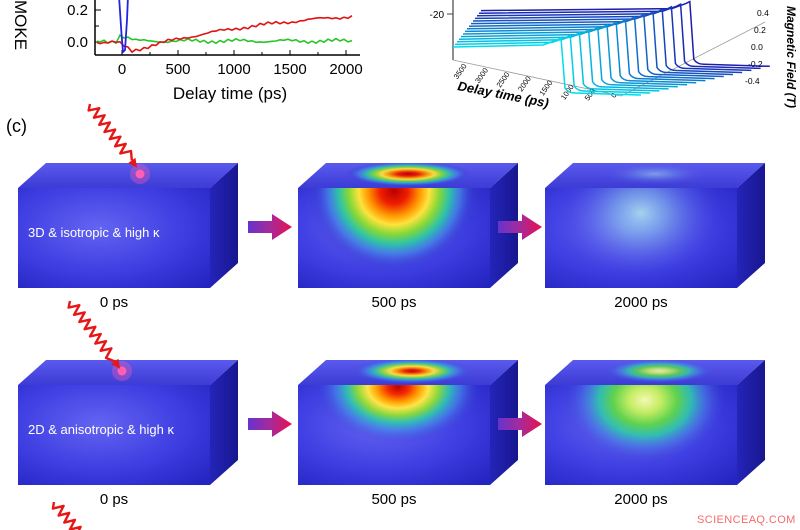 This screenshot has height=530, width=800. Describe the element at coordinates (230, 93) in the screenshot. I see `panel-a-xlabel: Delay time (ps)` at that location.